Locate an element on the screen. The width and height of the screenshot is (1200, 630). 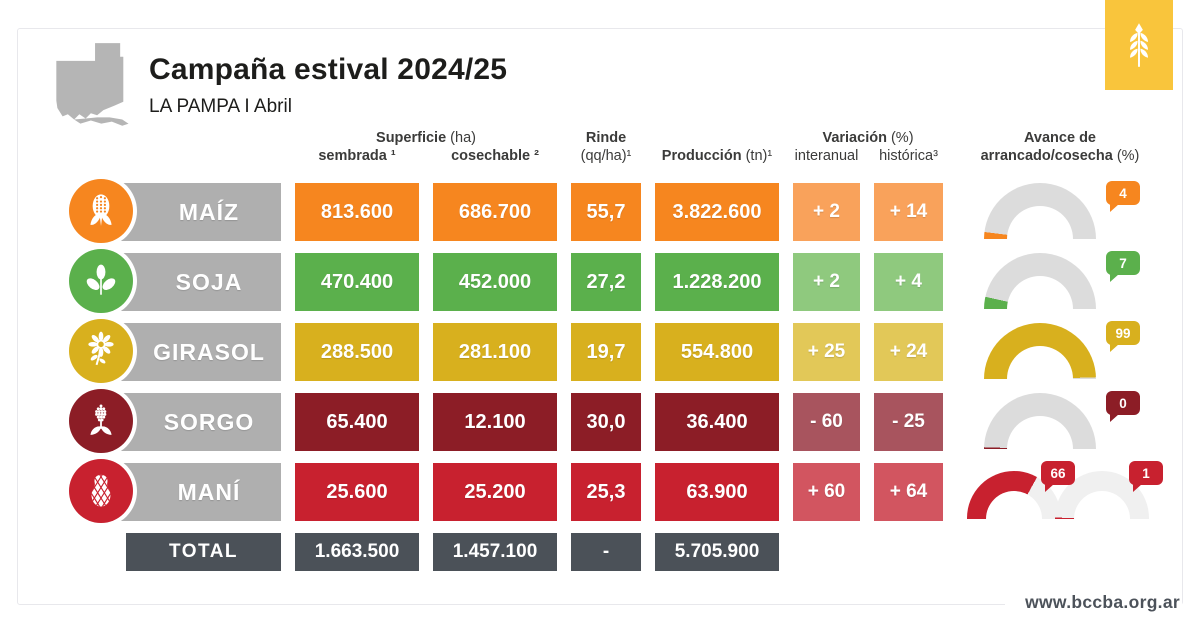
cell-rinde: 19,7 is located at coordinates (606, 352).